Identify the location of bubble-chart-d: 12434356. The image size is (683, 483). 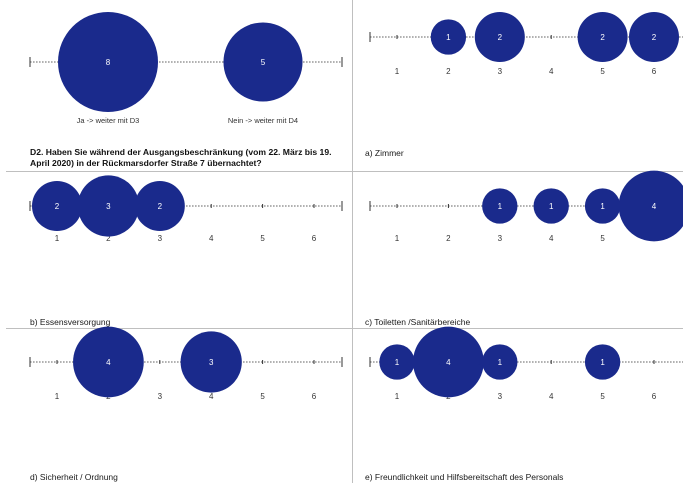
(186, 363).